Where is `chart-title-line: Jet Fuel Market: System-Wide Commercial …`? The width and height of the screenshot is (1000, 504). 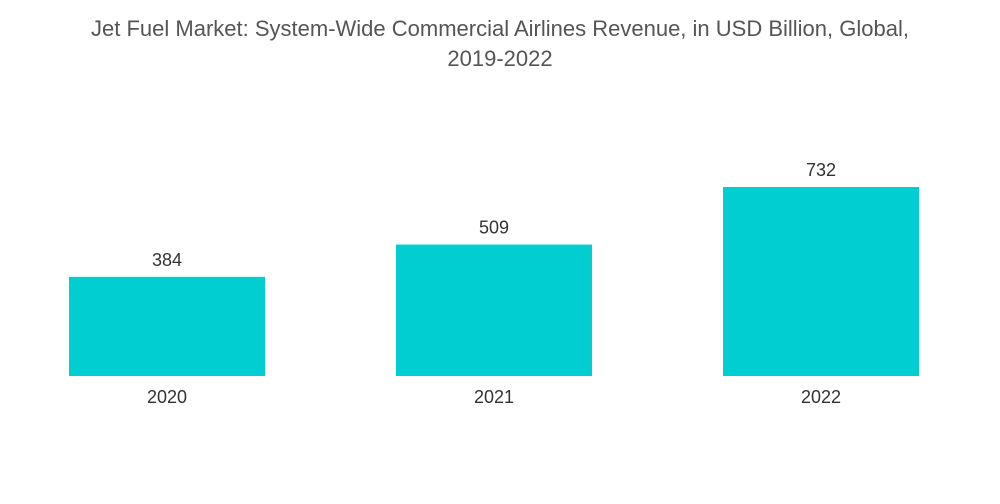
chart-title-line: Jet Fuel Market: System-Wide Commercial … is located at coordinates (500, 28).